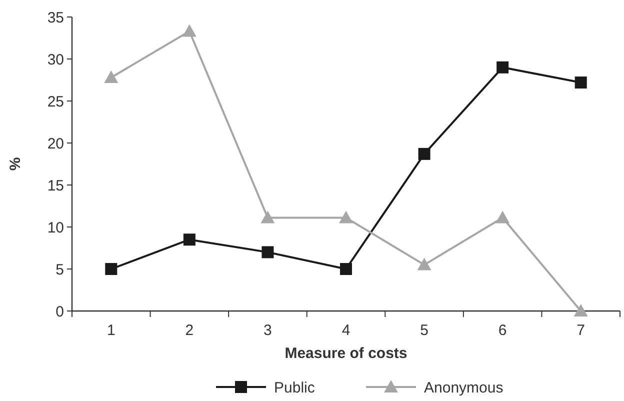 This screenshot has height=401, width=624. What do you see at coordinates (15, 164) in the screenshot?
I see `y-axis-title: %` at bounding box center [15, 164].